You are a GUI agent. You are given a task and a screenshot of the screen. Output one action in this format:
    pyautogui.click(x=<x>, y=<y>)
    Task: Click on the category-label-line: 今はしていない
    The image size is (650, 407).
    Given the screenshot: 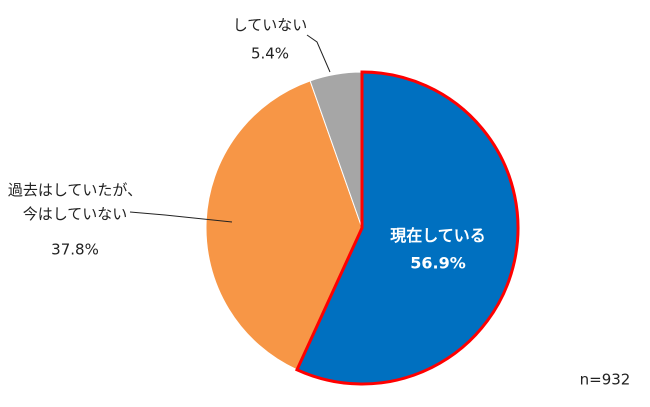 What is the action you would take?
    pyautogui.click(x=75, y=214)
    